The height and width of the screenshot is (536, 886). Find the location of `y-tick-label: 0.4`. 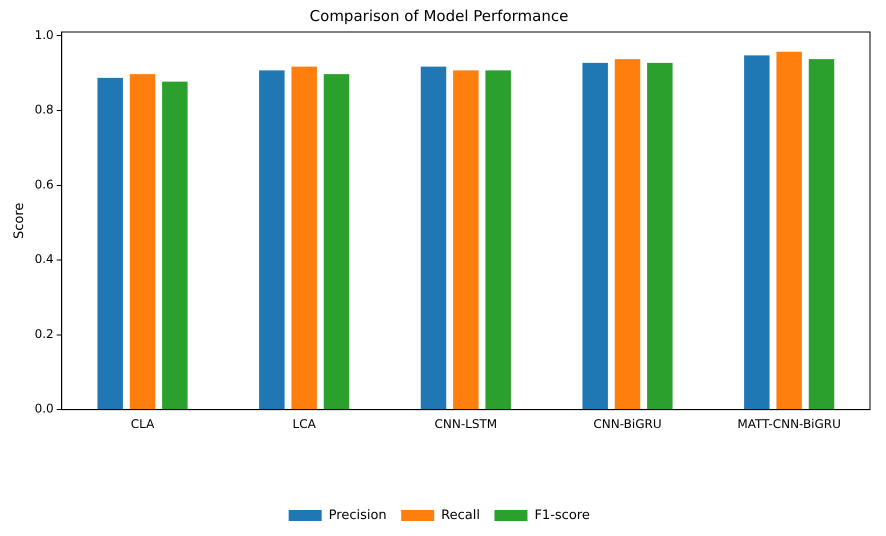

y-tick-label: 0.4 is located at coordinates (44, 259).